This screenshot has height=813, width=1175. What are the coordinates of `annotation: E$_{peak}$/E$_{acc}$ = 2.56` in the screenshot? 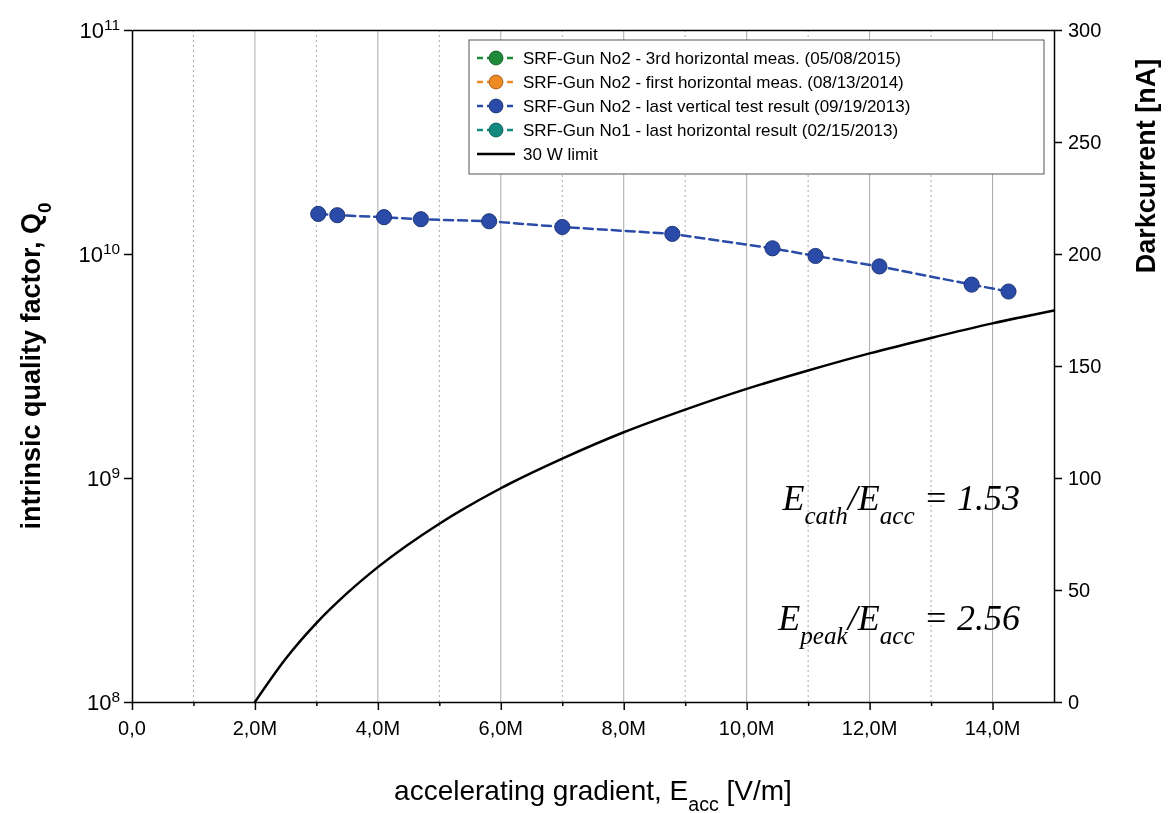 It's located at (898, 623).